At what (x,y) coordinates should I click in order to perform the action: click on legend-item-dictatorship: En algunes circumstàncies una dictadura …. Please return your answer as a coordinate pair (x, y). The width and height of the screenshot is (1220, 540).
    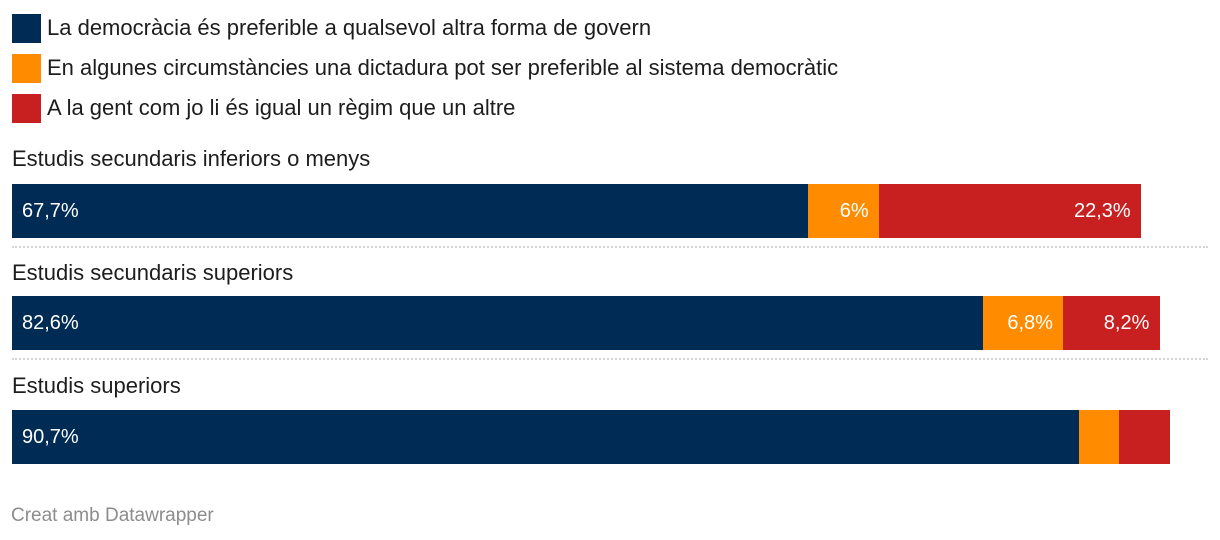
    Looking at the image, I should click on (425, 68).